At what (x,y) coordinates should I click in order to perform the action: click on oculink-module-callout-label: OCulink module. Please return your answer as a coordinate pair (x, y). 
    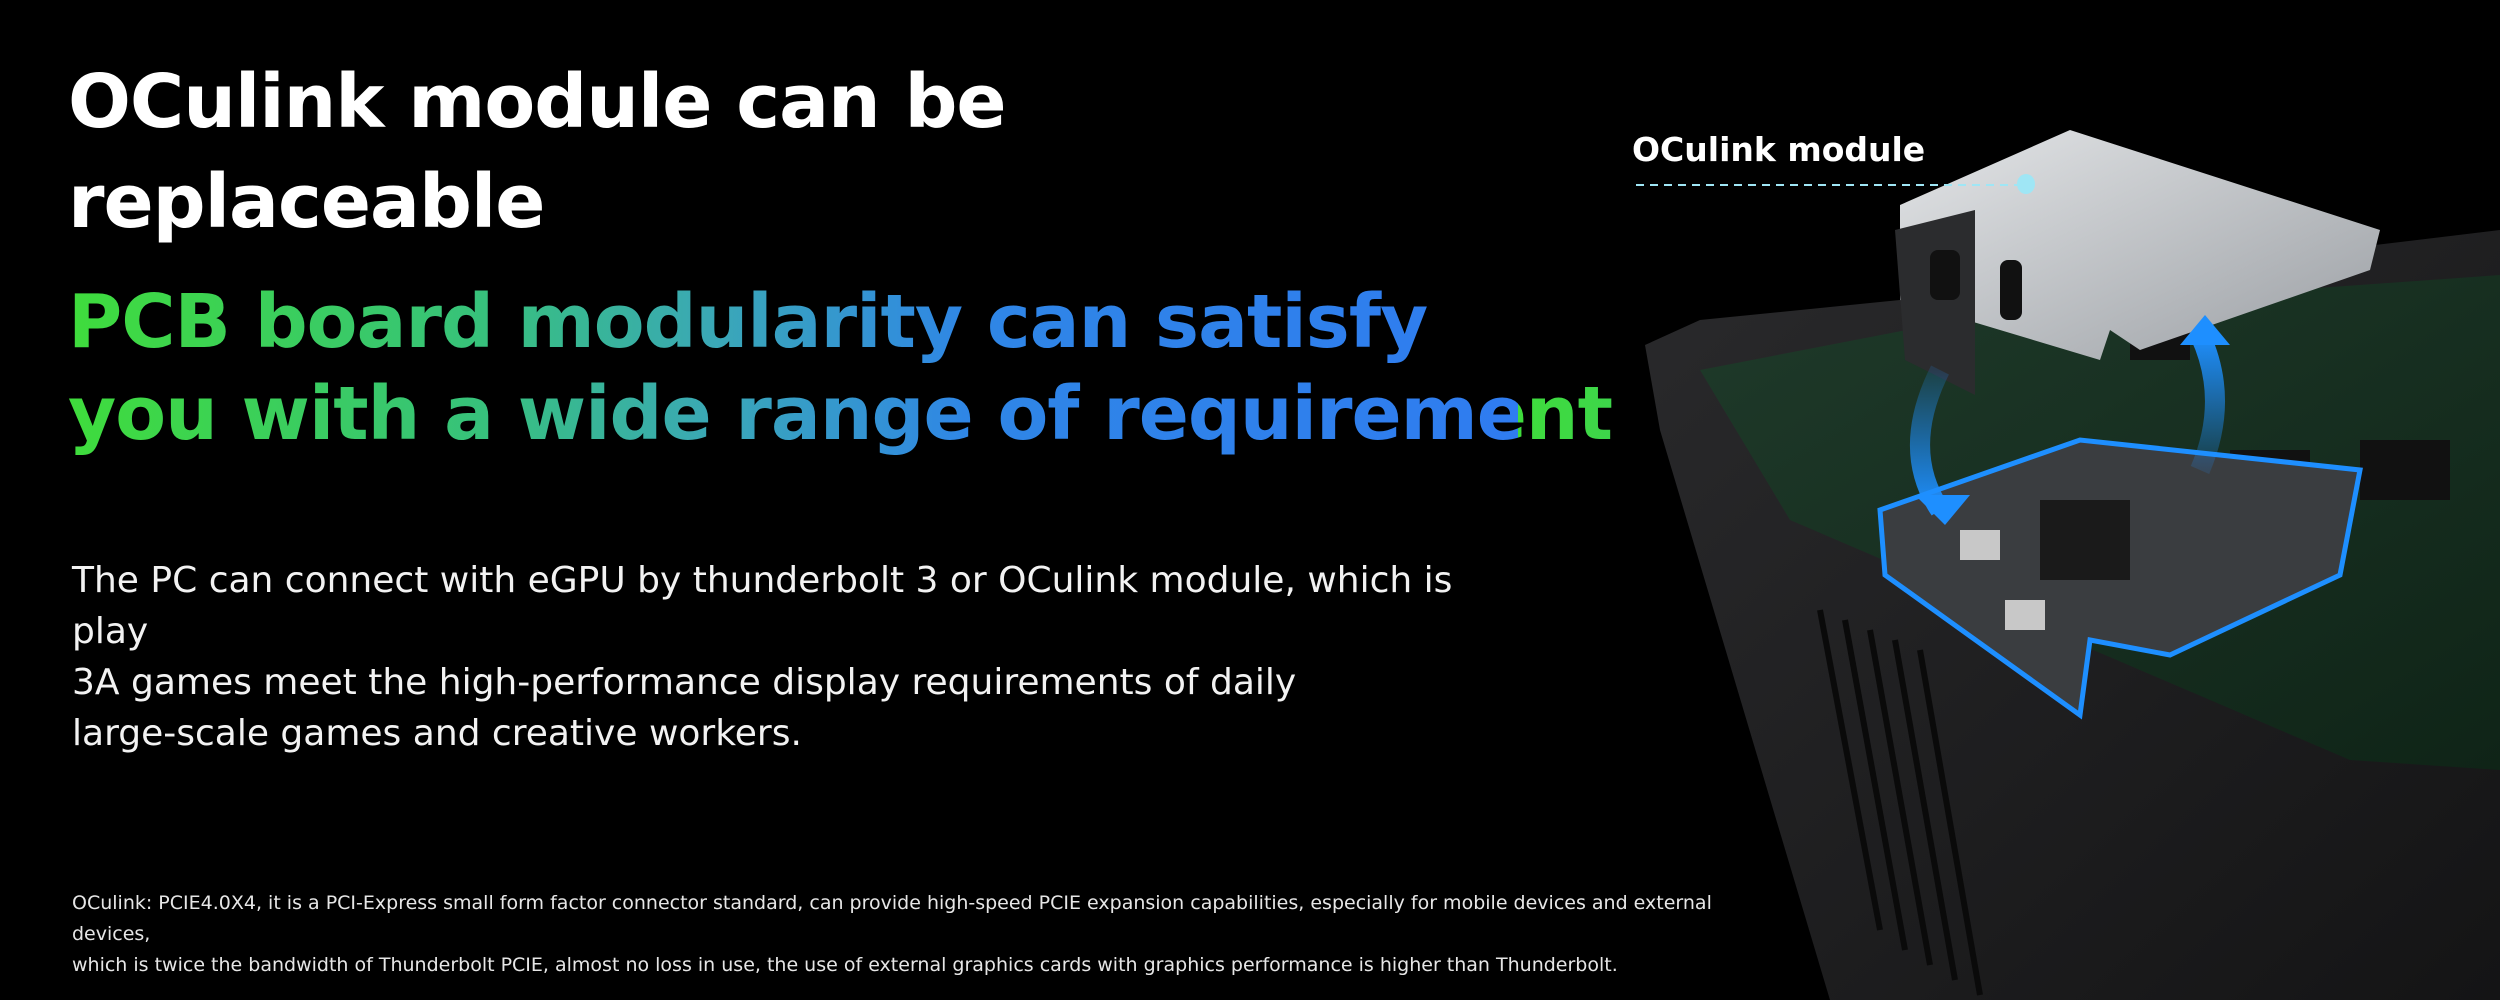
    Looking at the image, I should click on (1779, 149).